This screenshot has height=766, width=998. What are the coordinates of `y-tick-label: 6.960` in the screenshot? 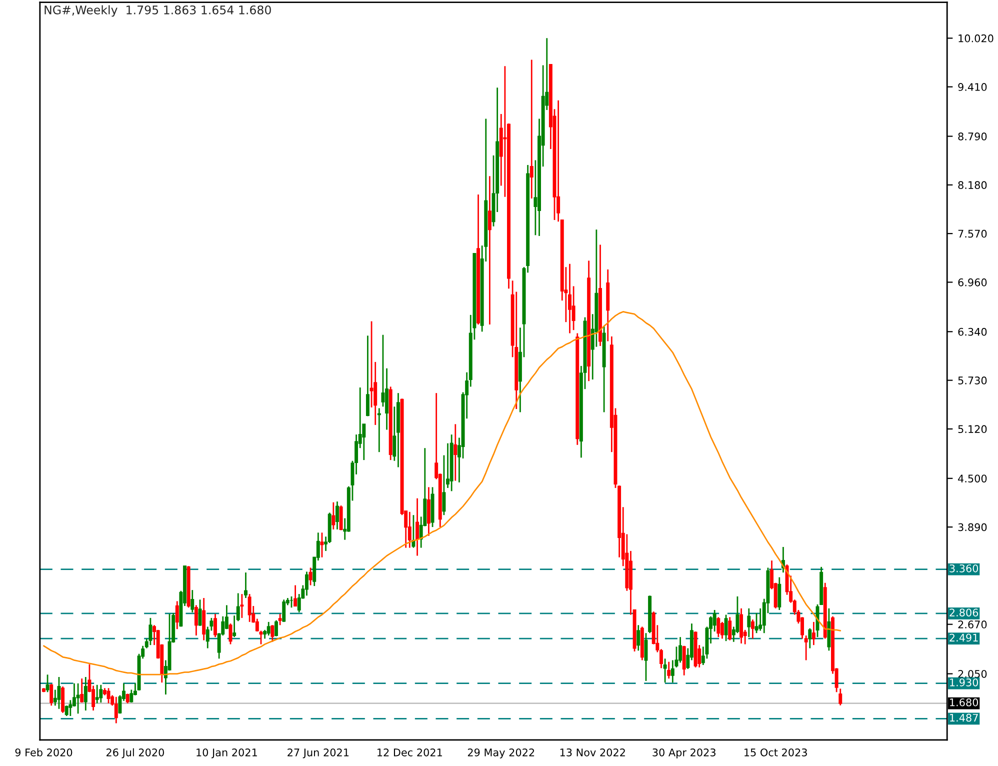 It's located at (972, 282).